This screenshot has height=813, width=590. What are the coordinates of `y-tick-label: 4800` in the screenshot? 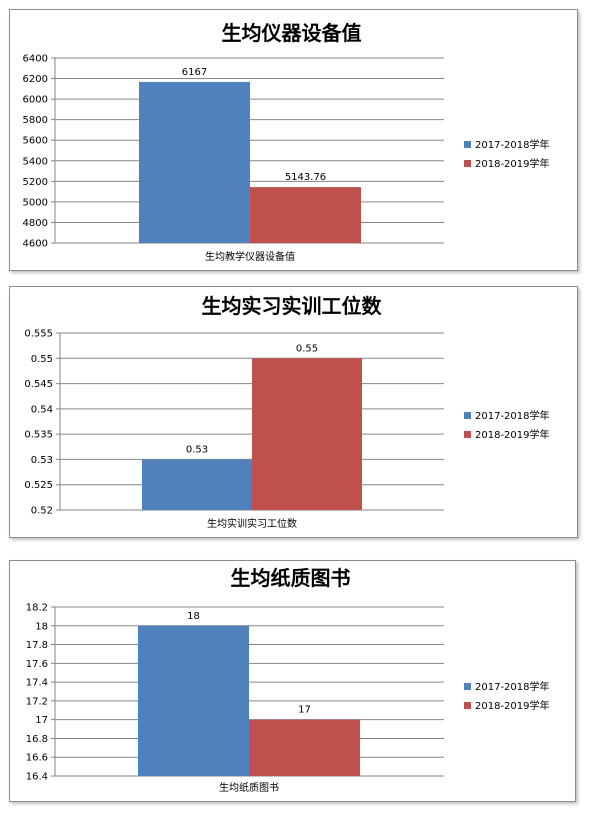 It's located at (35, 223).